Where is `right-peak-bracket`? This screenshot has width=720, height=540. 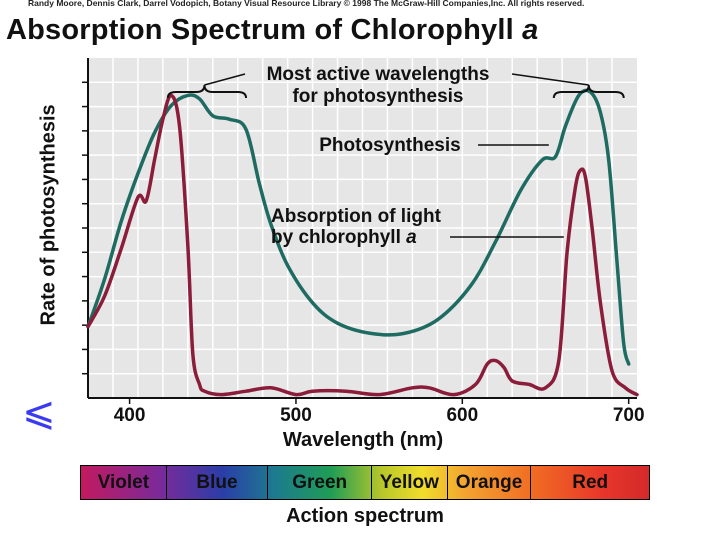
right-peak-bracket is located at coordinates (588, 91).